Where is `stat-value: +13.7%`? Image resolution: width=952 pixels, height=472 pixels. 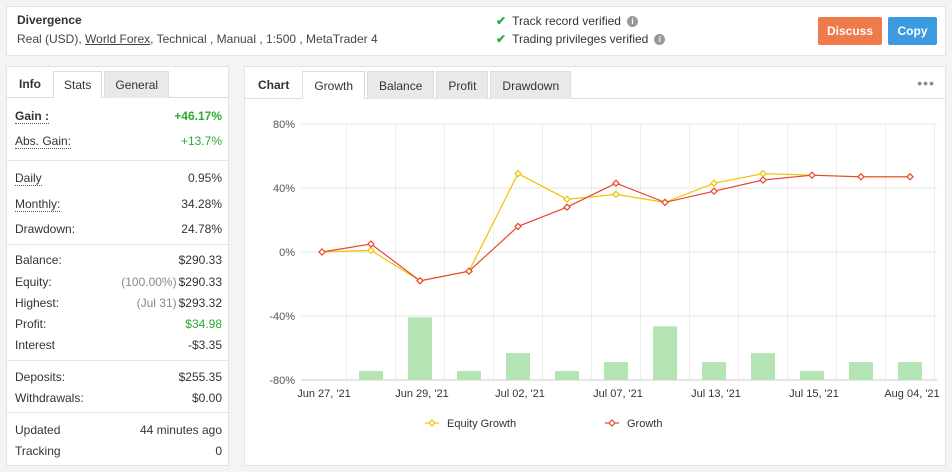 stat-value: +13.7% is located at coordinates (201, 141).